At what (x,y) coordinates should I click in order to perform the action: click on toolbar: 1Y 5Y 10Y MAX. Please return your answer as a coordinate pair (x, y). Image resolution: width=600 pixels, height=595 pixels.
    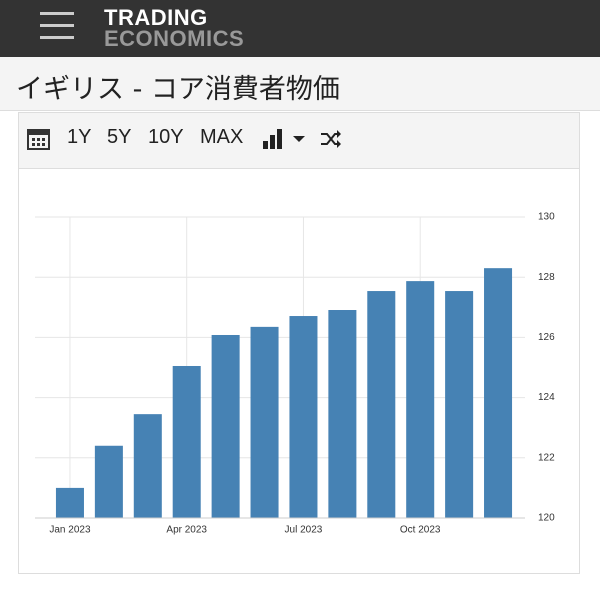
    Looking at the image, I should click on (299, 141).